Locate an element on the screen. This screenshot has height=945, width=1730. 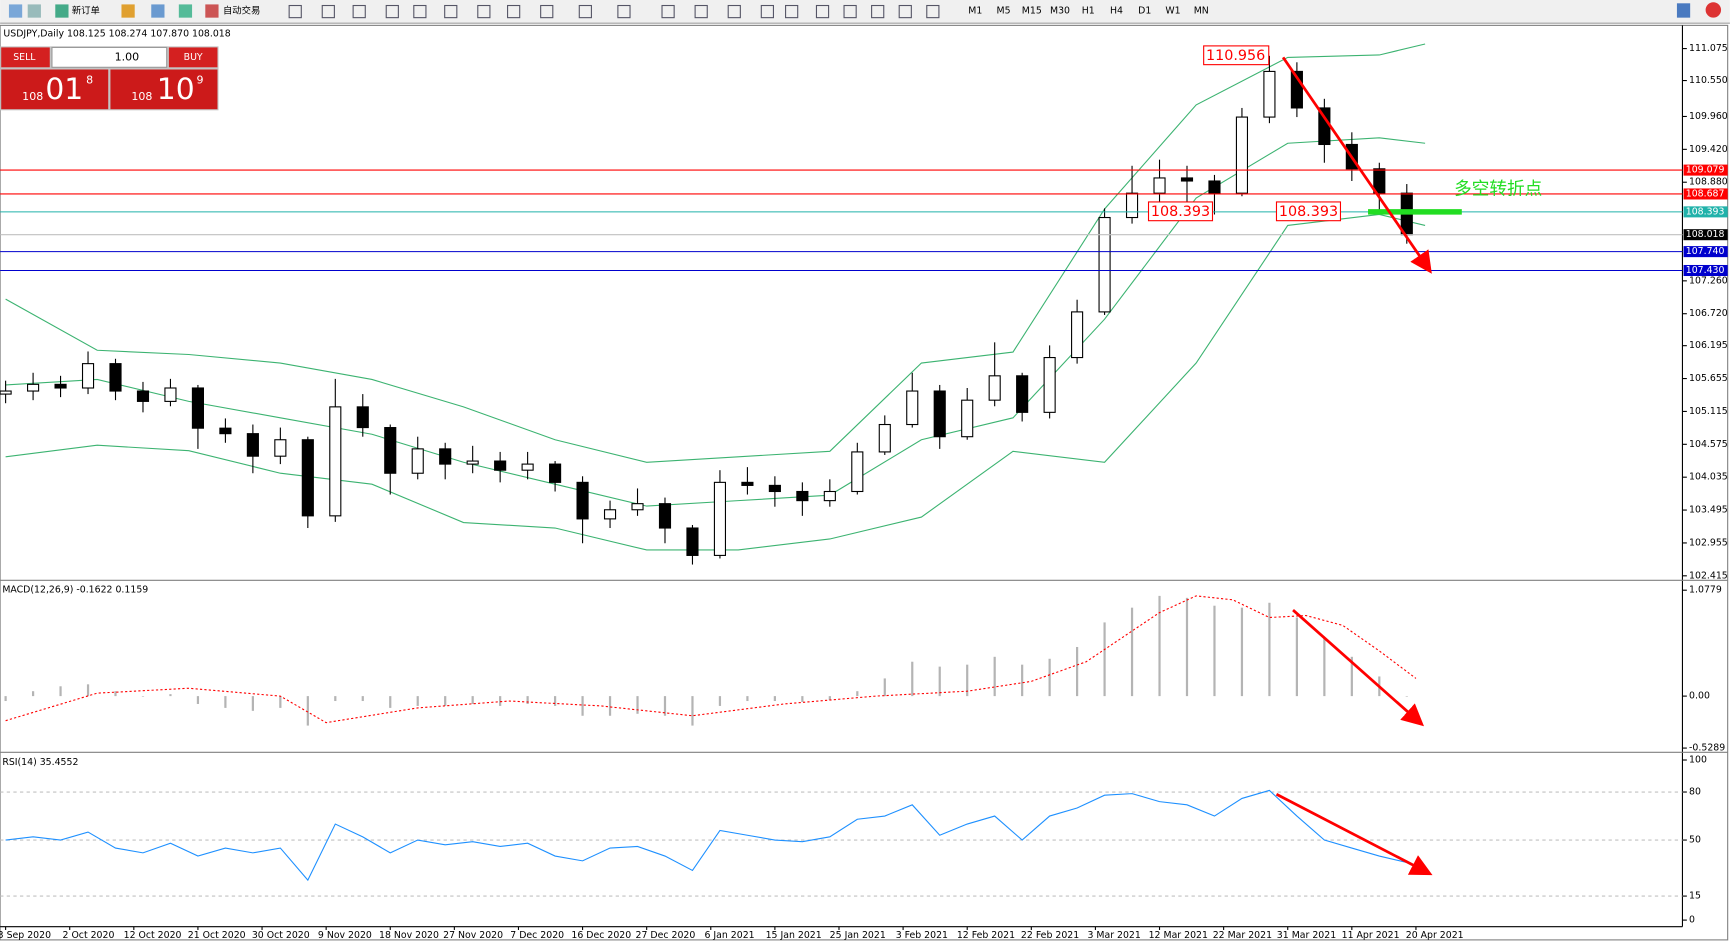
timeframe: MN is located at coordinates (1201, 11).